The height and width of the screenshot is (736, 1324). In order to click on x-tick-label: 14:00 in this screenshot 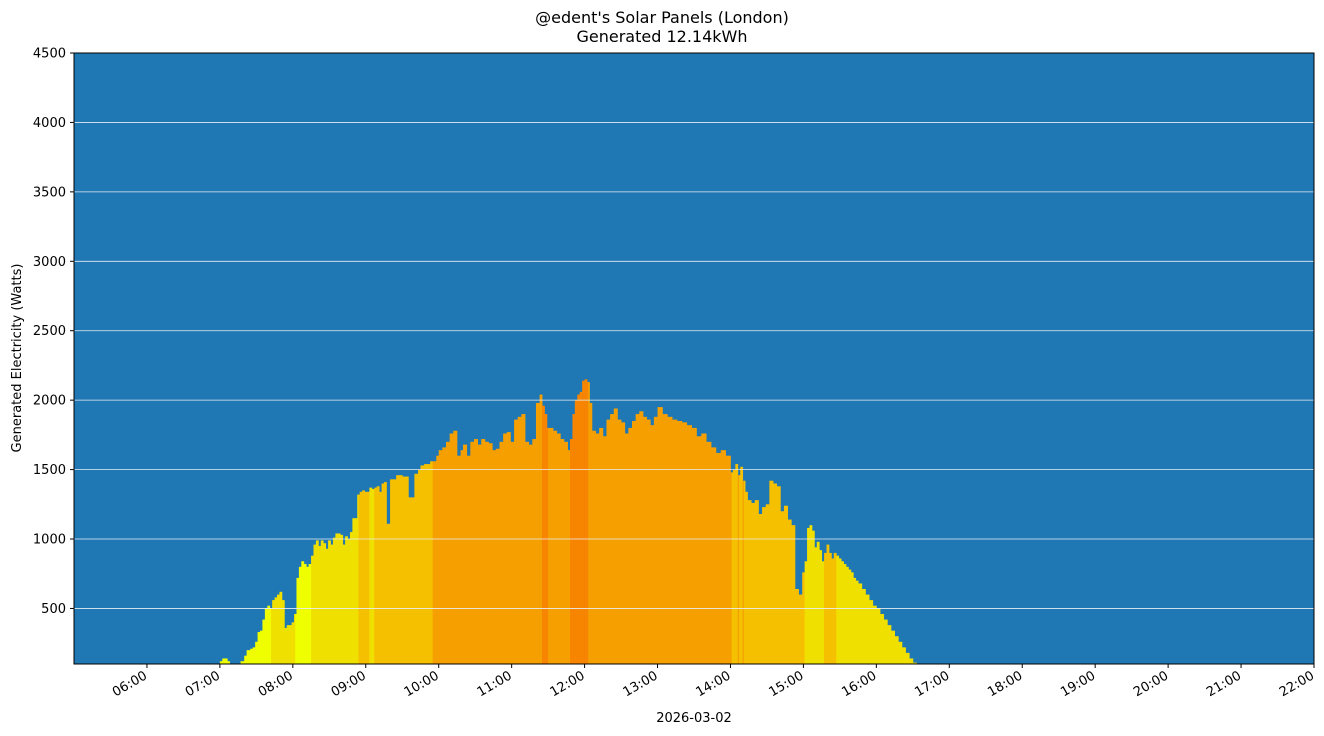, I will do `click(714, 684)`.